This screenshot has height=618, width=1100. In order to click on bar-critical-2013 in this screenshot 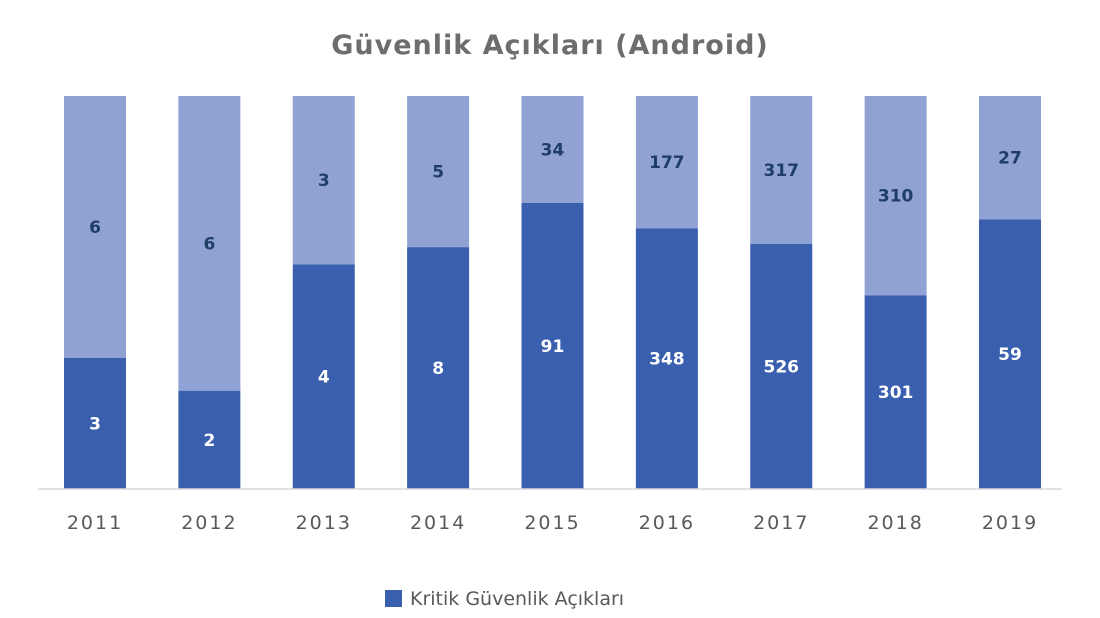, I will do `click(323, 376)`.